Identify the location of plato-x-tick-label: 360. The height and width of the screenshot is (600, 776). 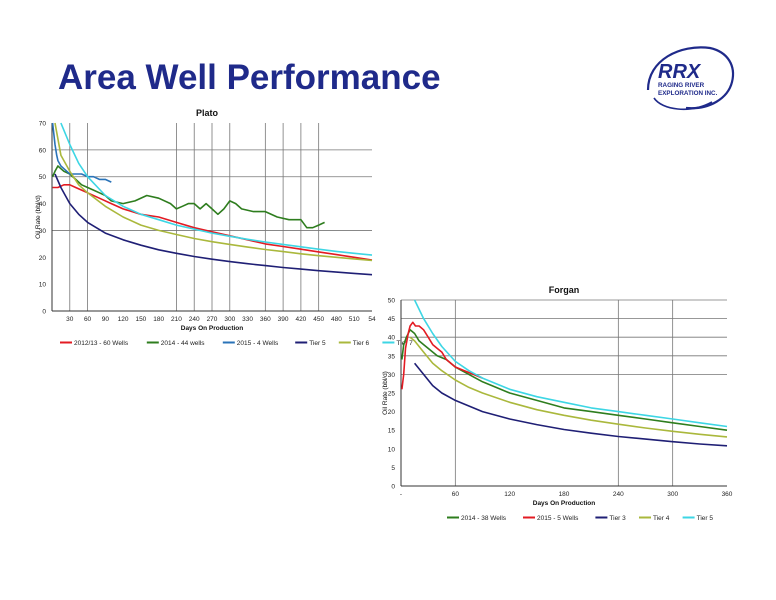
(265, 319).